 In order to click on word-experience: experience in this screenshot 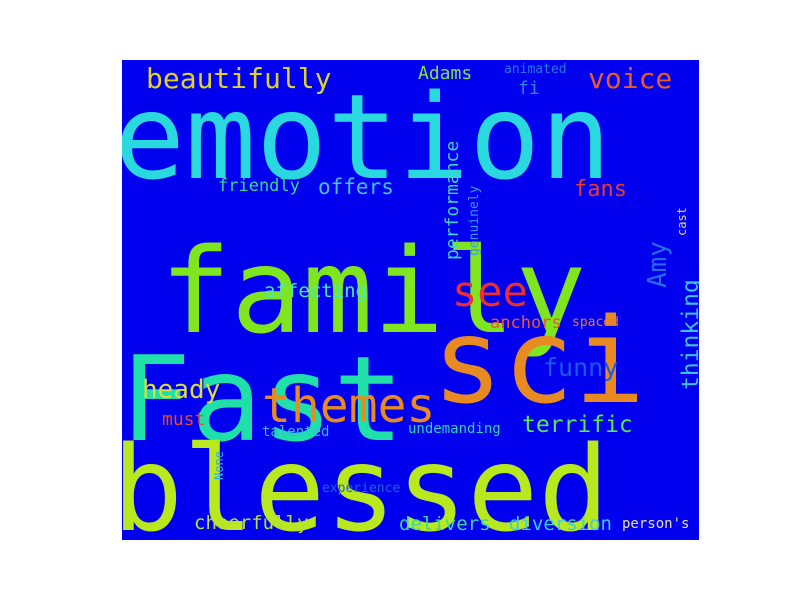, I will do `click(361, 488)`.